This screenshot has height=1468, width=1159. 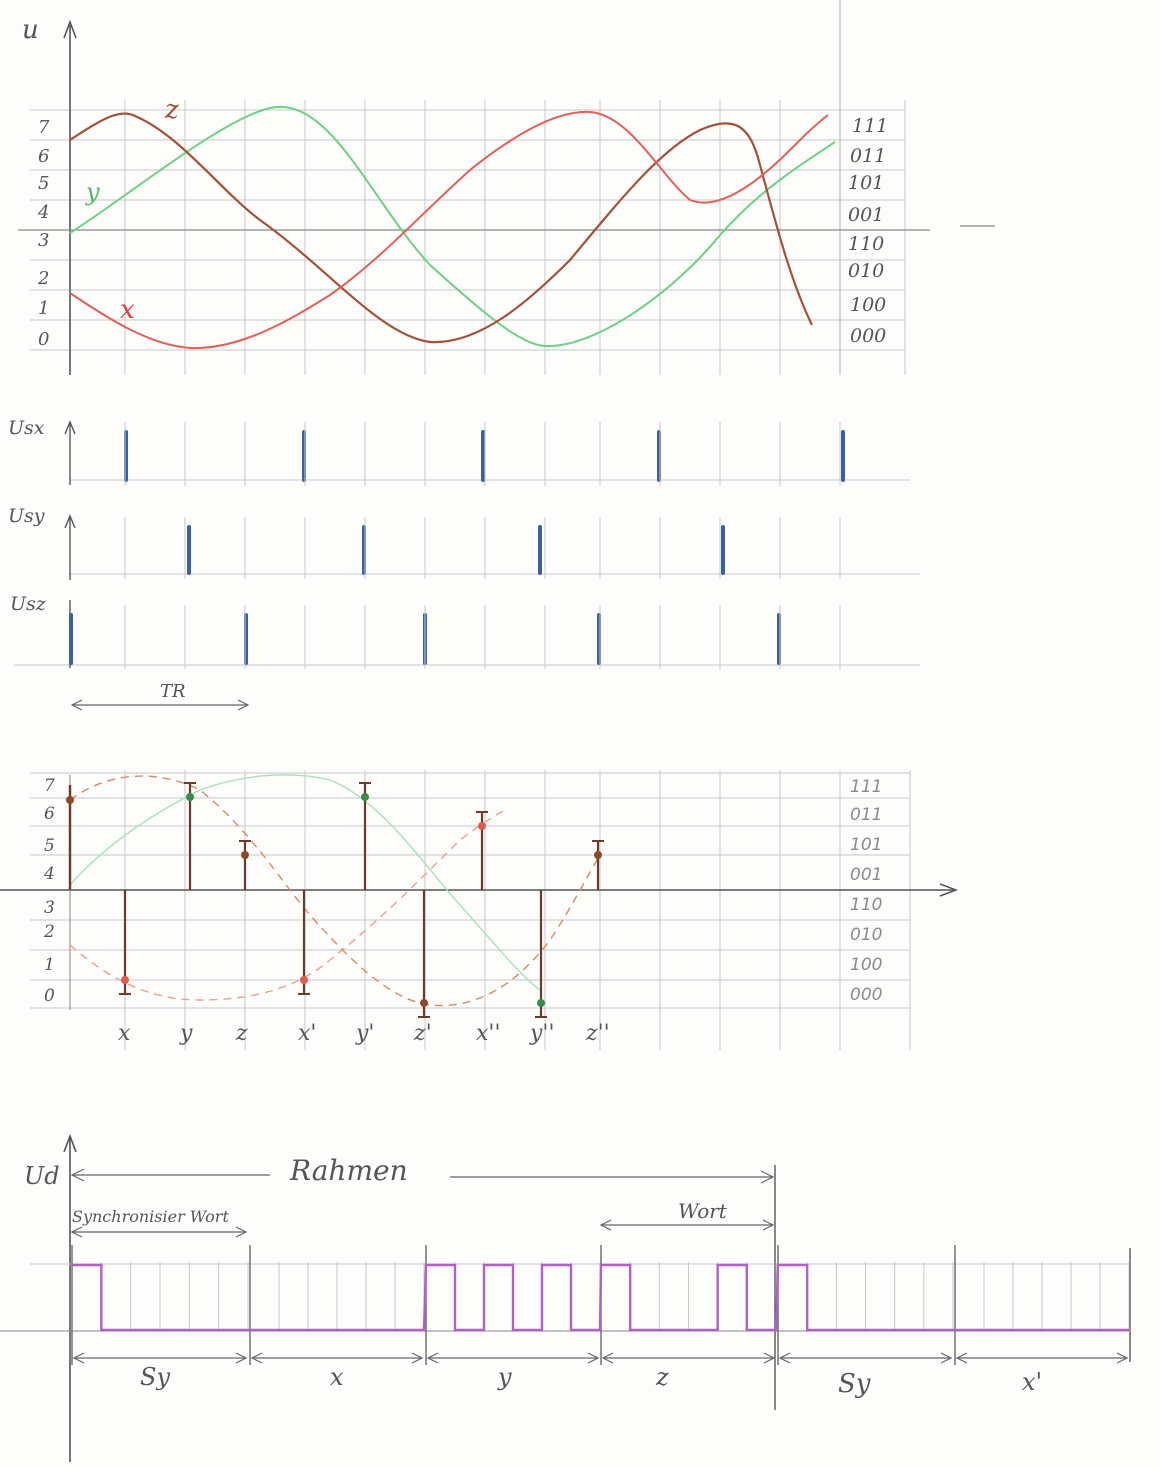 What do you see at coordinates (26, 516) in the screenshot?
I see `usy-label: Usy` at bounding box center [26, 516].